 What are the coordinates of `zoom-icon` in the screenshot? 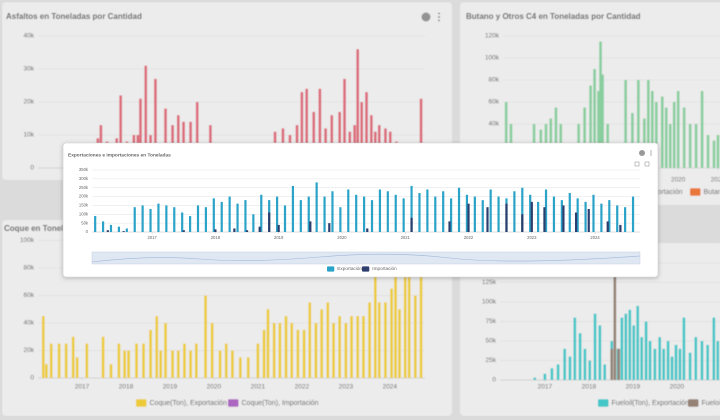 It's located at (637, 164).